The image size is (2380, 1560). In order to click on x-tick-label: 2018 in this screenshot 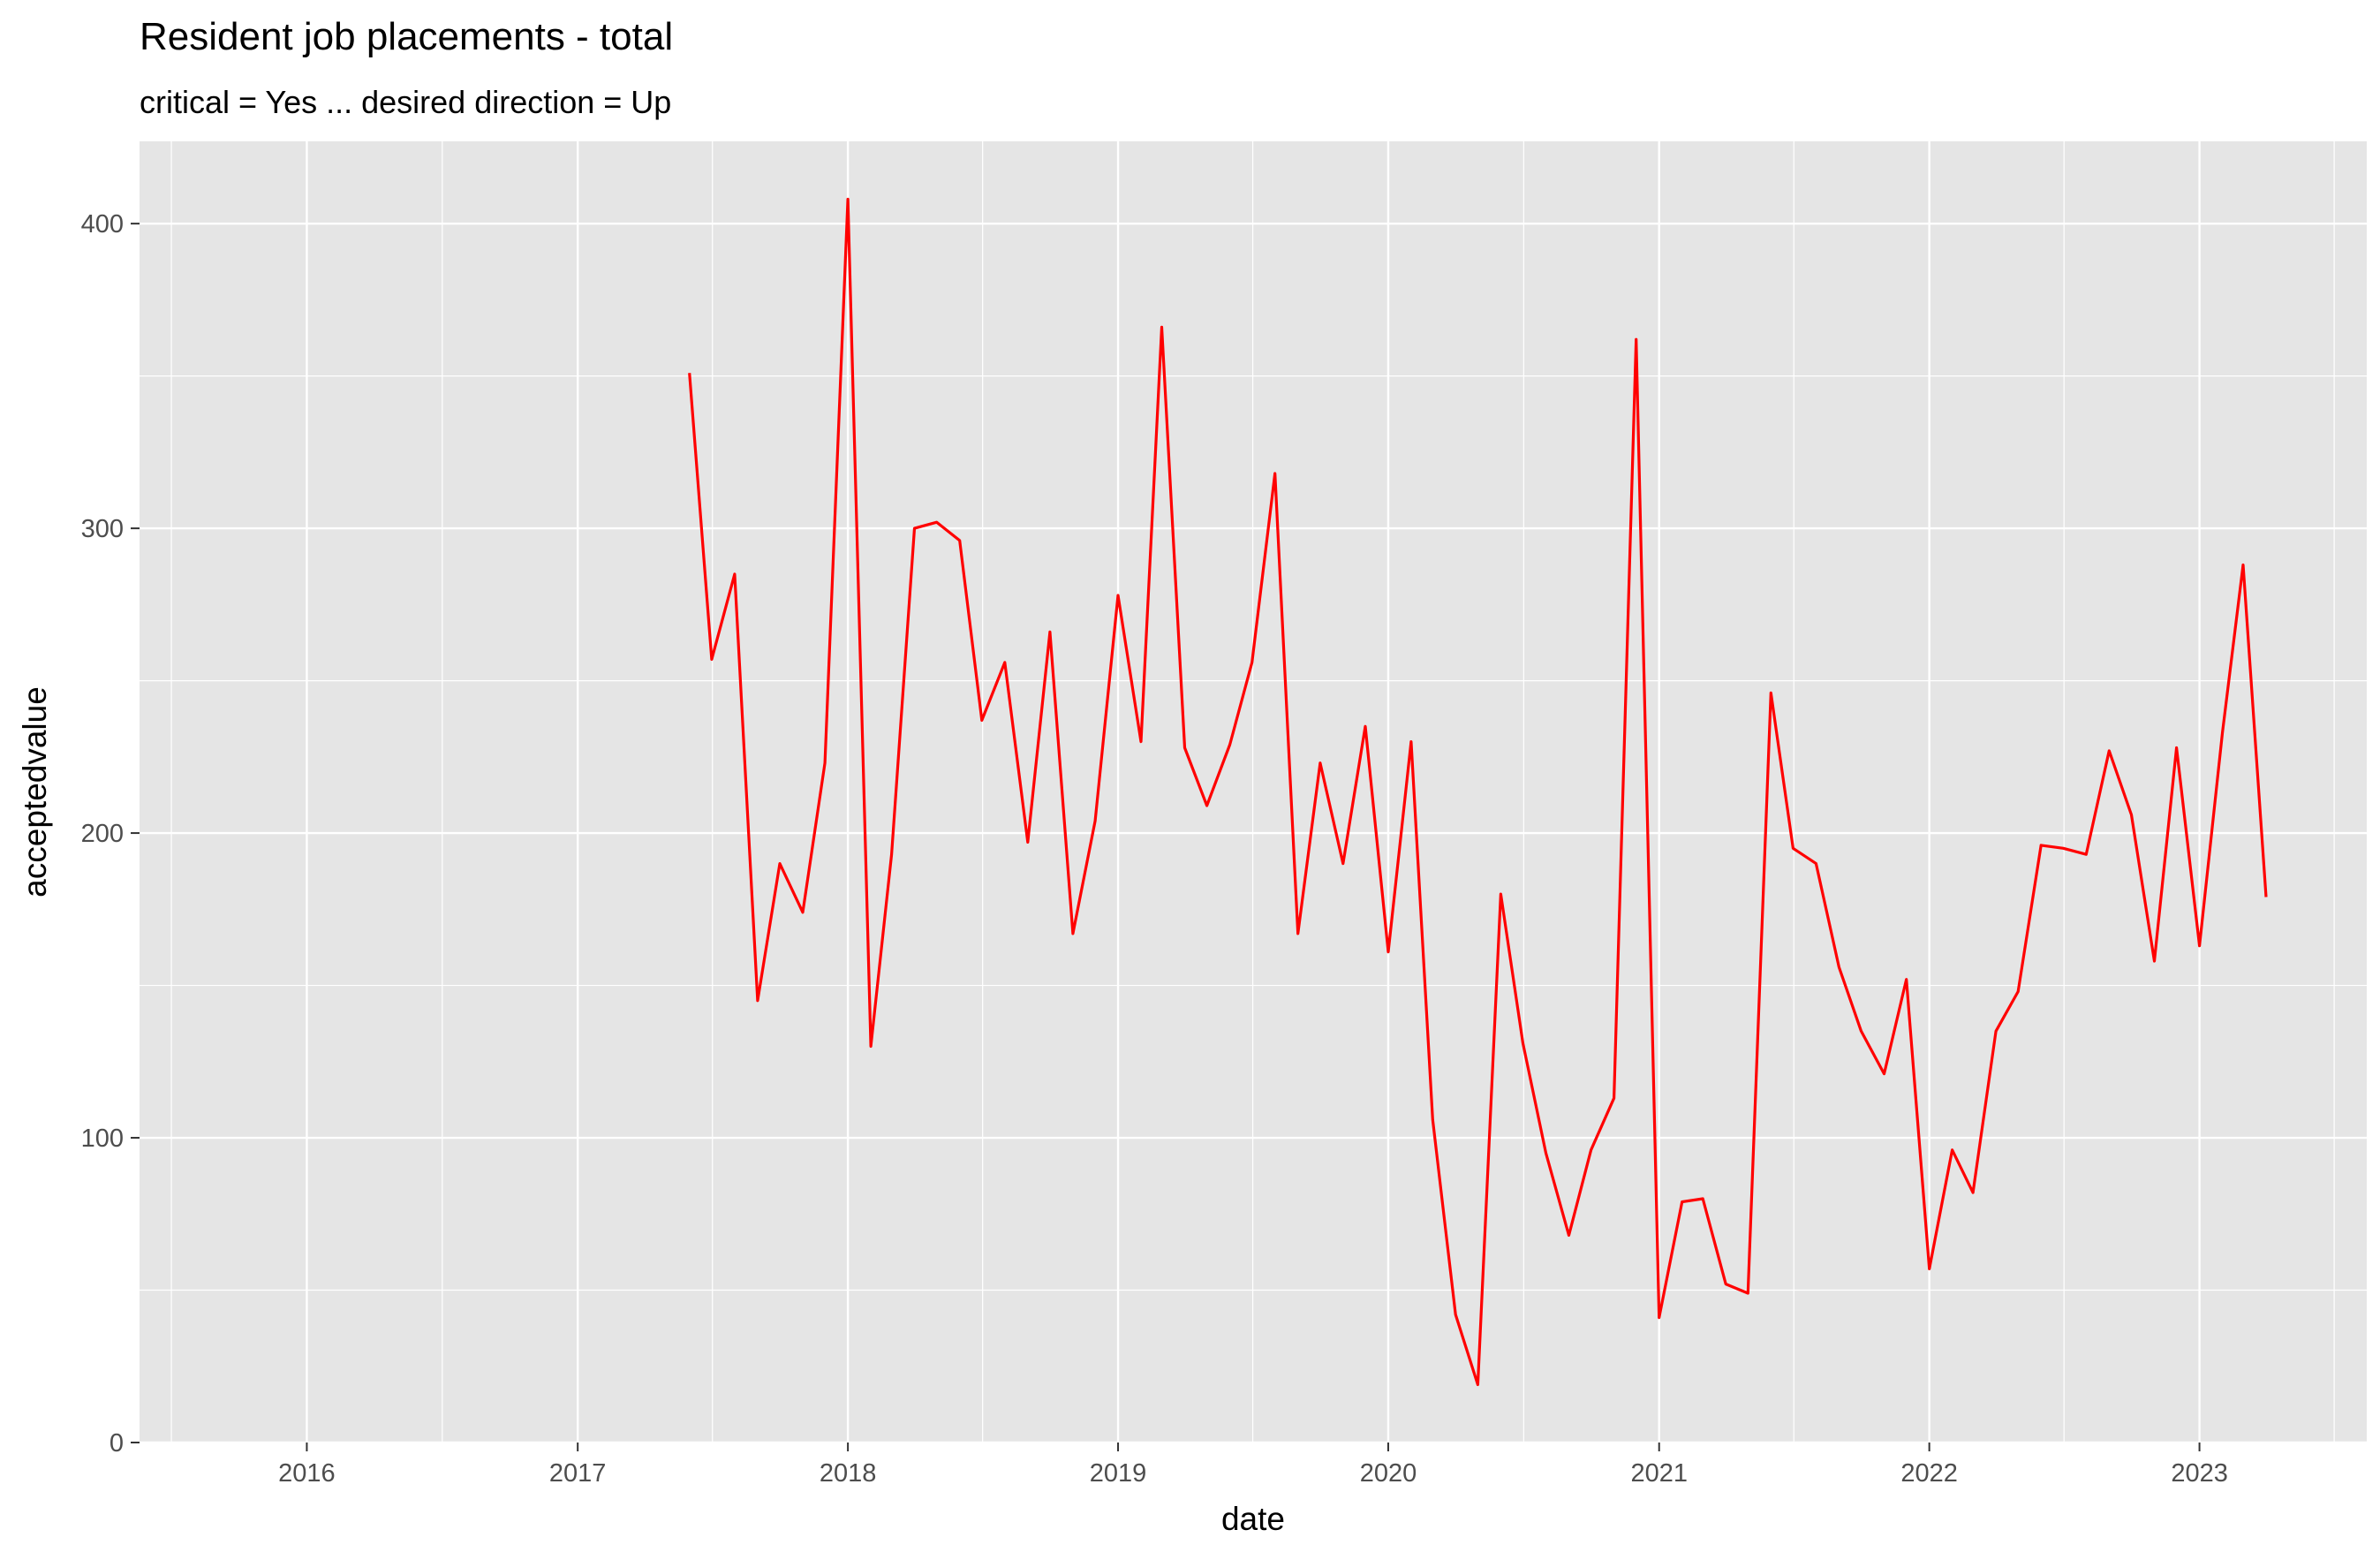, I will do `click(848, 1473)`.